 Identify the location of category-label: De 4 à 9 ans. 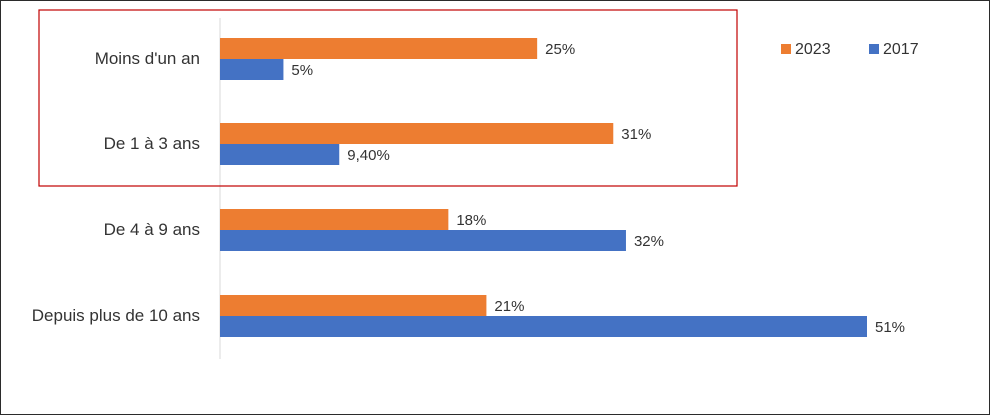
(152, 229).